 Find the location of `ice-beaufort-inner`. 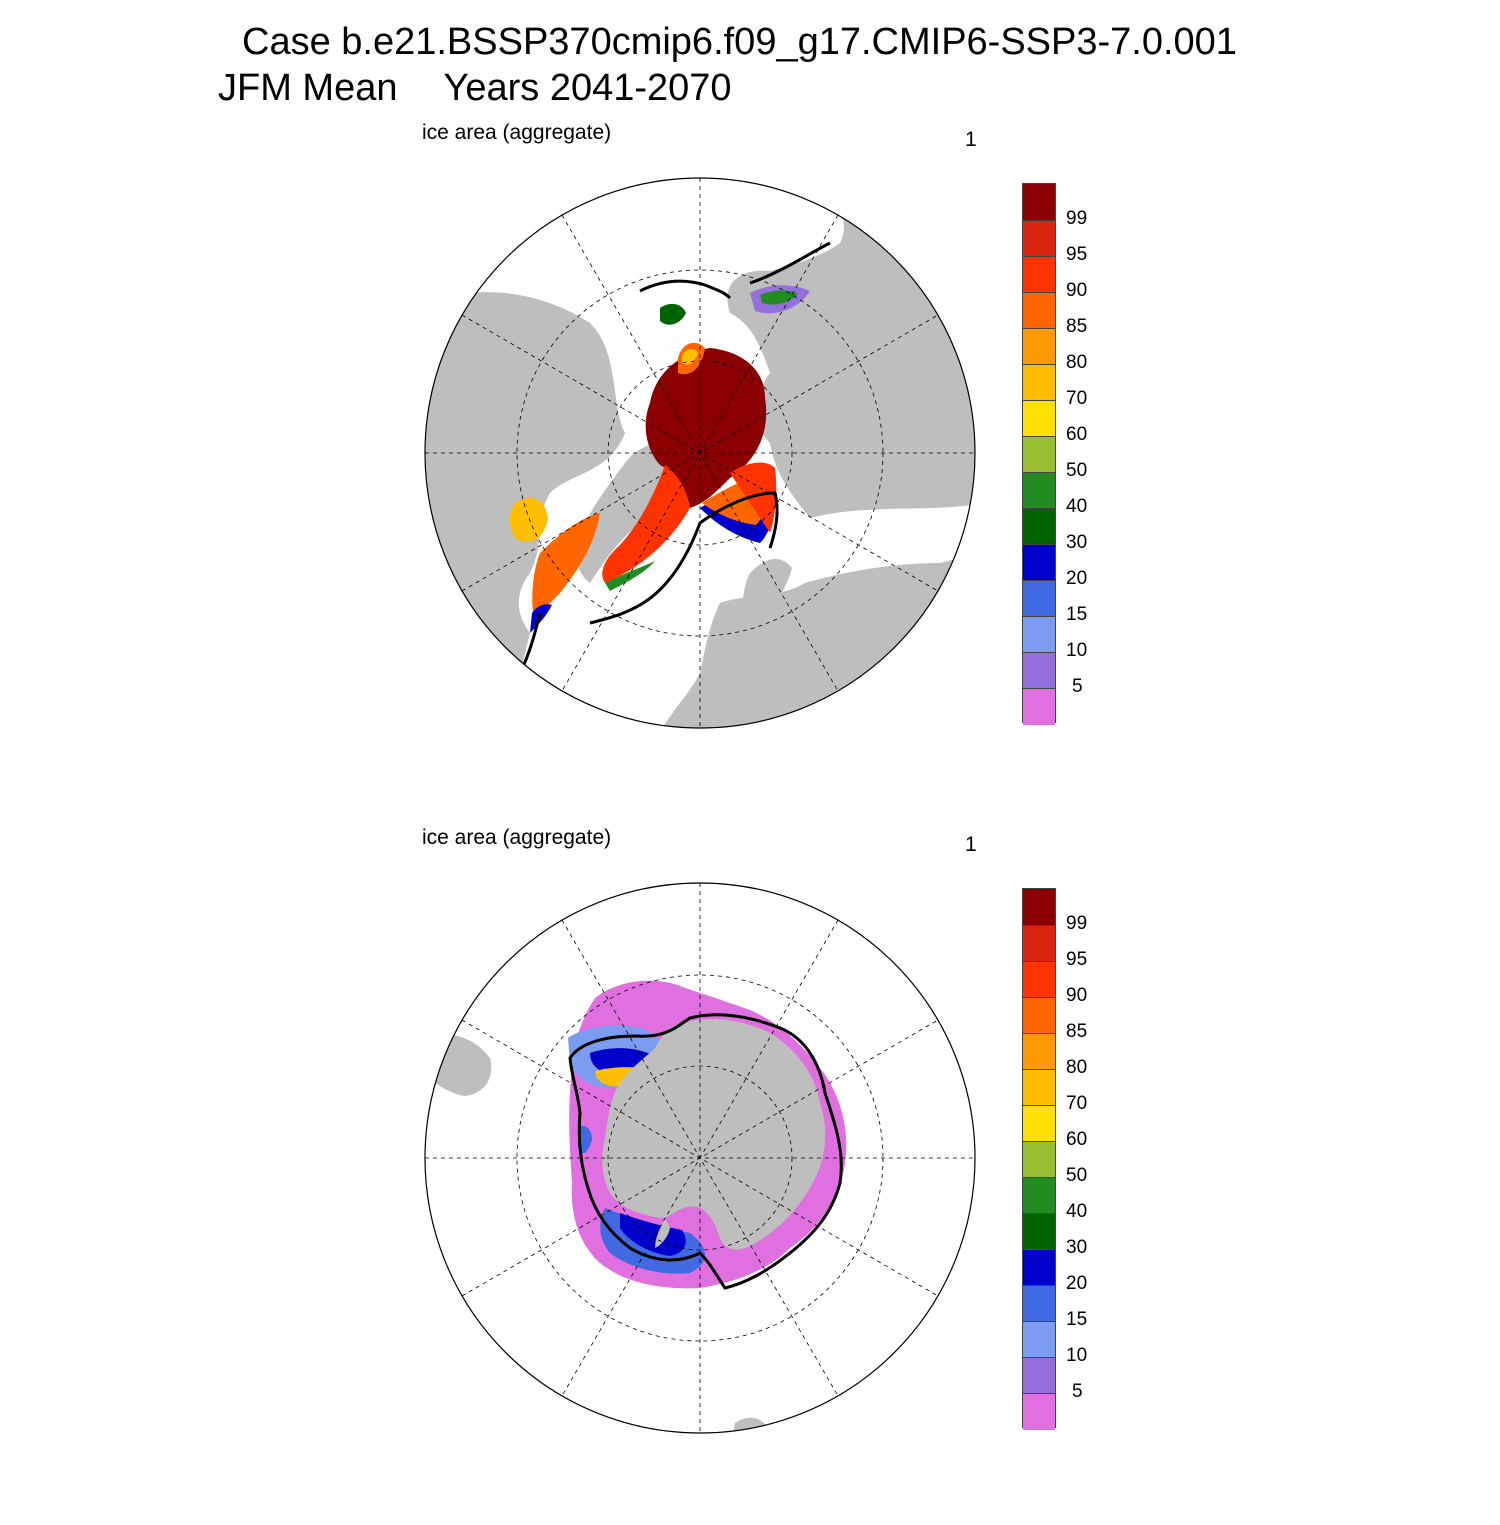

ice-beaufort-inner is located at coordinates (690, 357).